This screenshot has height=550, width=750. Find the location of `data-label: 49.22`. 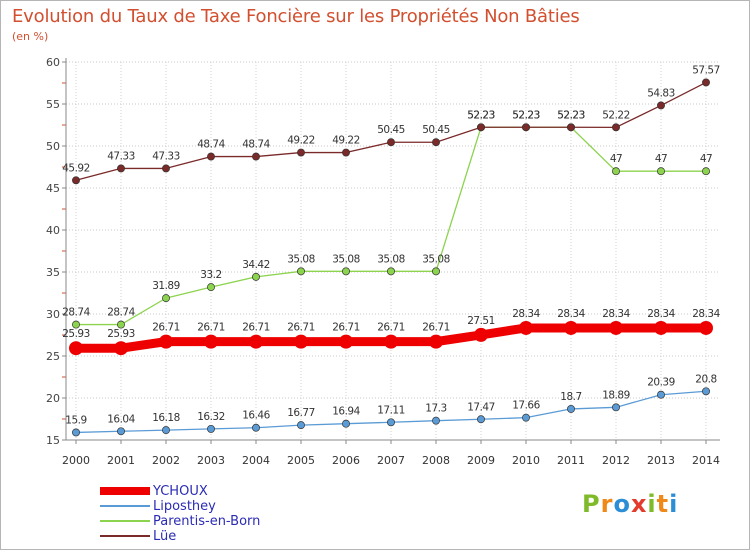

data-label: 49.22 is located at coordinates (346, 141).